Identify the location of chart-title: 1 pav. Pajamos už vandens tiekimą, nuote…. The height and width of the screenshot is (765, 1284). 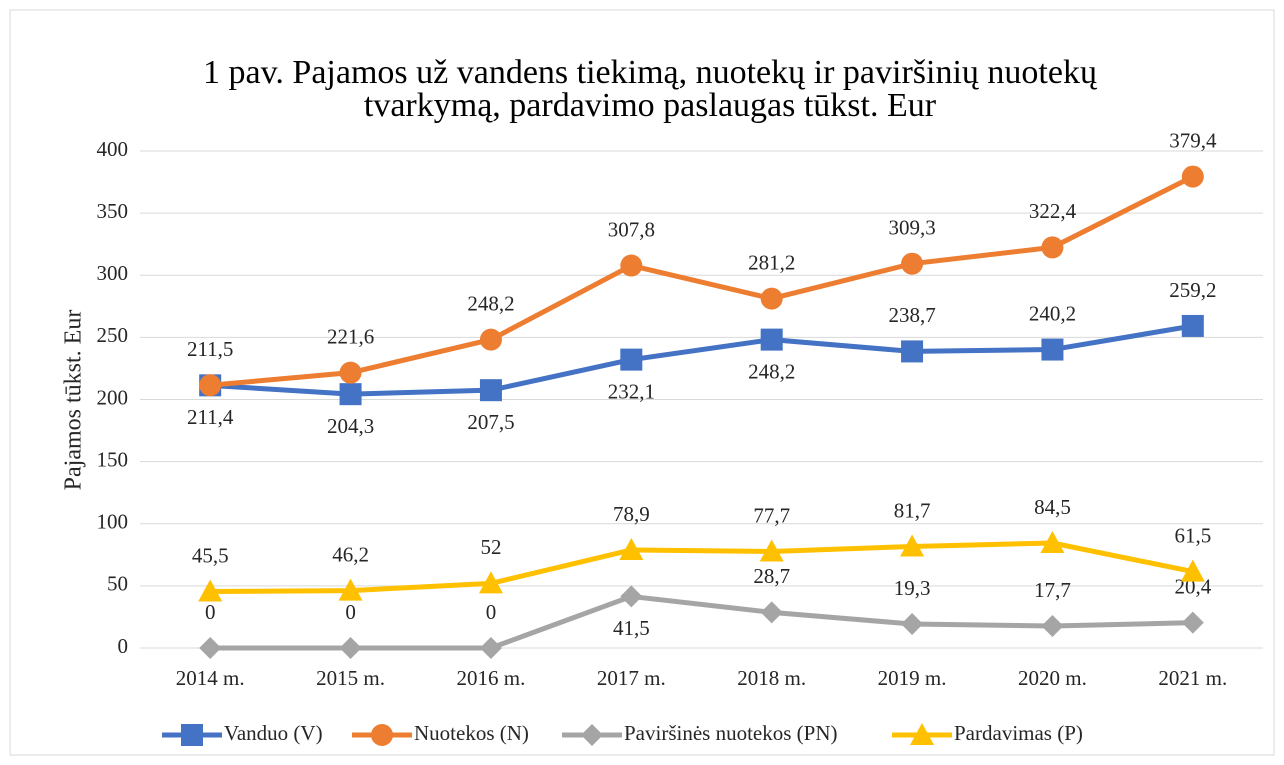
(650, 72).